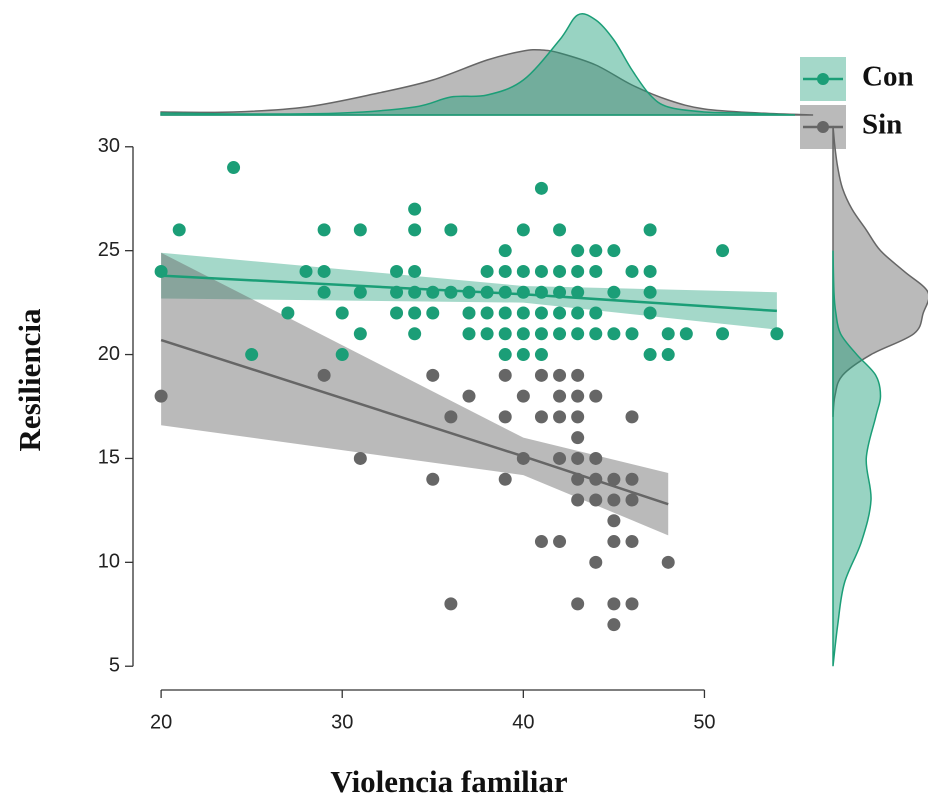 This screenshot has height=808, width=928. I want to click on y-tick-label: 5, so click(114, 666).